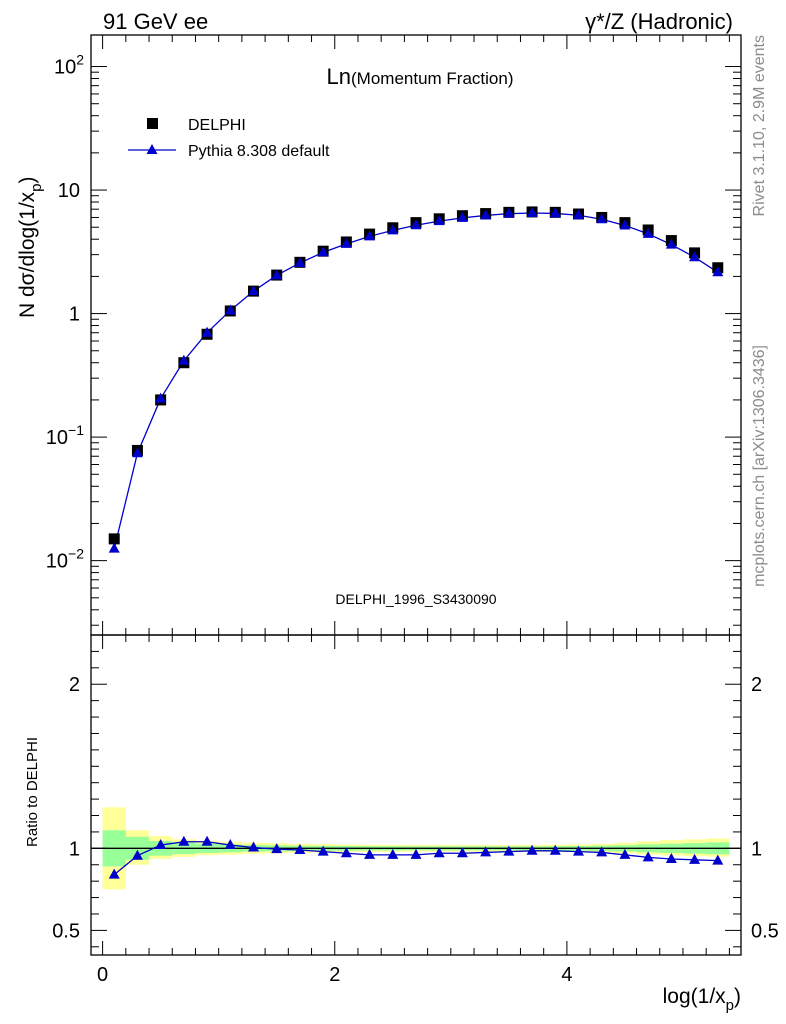 The width and height of the screenshot is (786, 1024). What do you see at coordinates (74, 849) in the screenshot?
I see `ratio-y-tick-label: 1` at bounding box center [74, 849].